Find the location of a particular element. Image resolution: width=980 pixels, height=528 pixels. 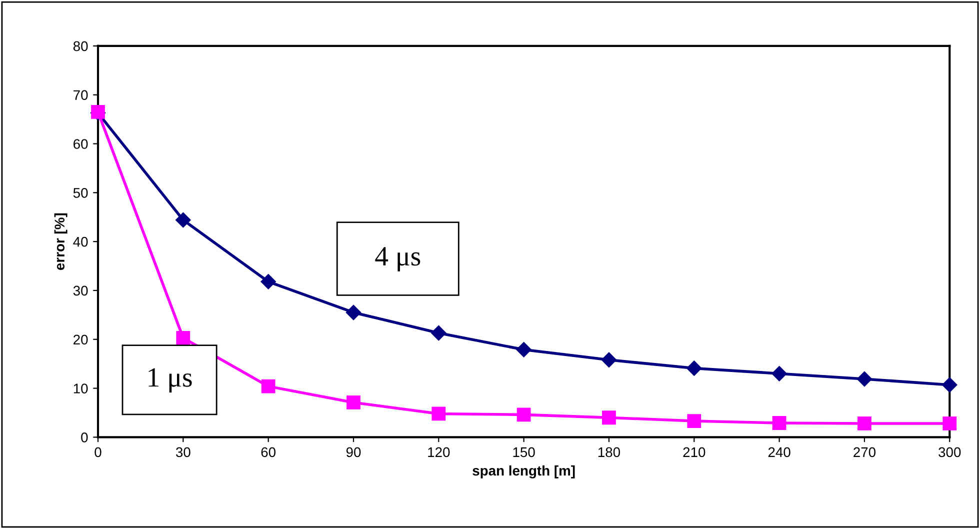

x-tick-label: 150 is located at coordinates (524, 452).